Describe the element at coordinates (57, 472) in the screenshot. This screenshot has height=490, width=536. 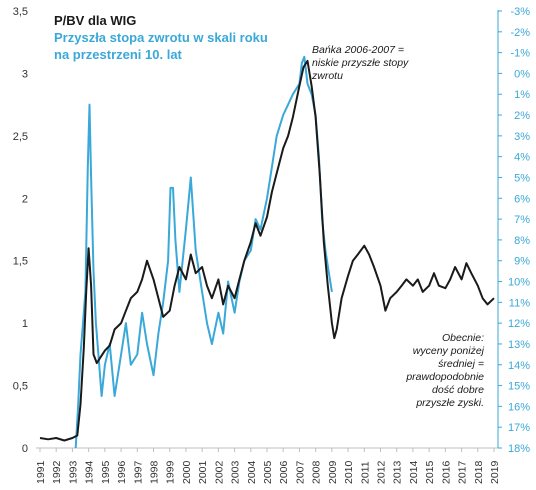
I see `x-tick-label: 1992` at that location.